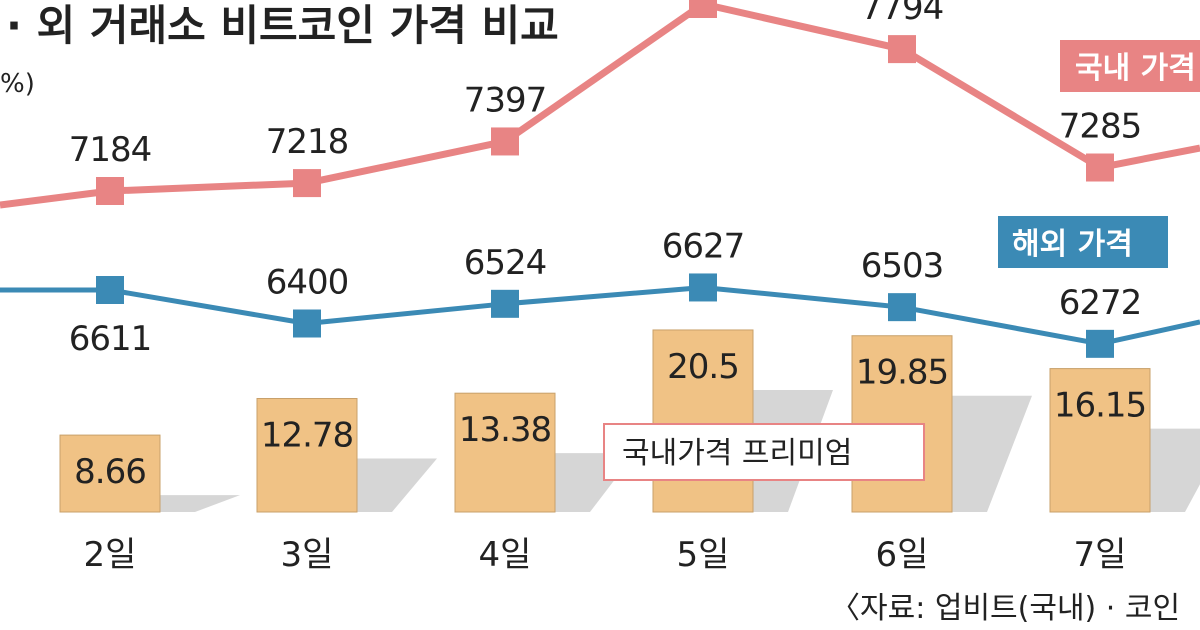 The height and width of the screenshot is (630, 1200). Describe the element at coordinates (600, 315) in the screenshot. I see `overseas-price-line` at that location.